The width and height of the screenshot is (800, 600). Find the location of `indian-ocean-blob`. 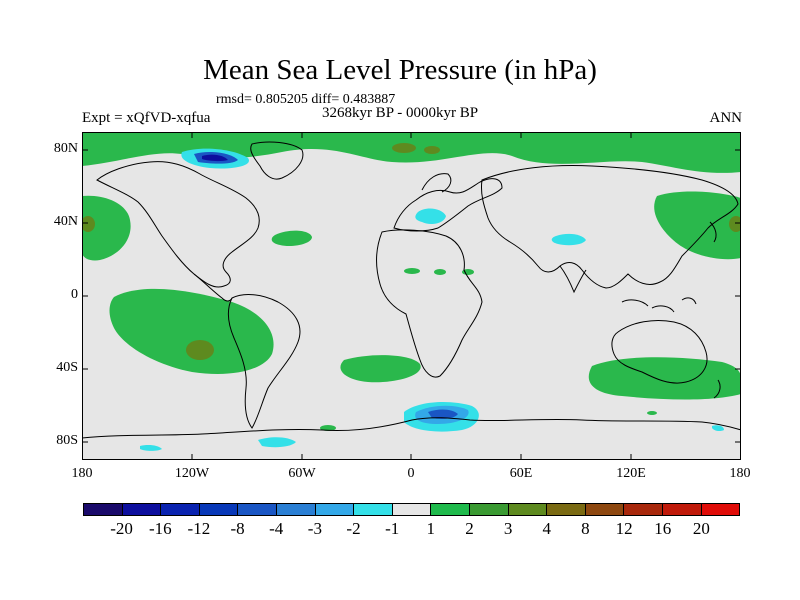

indian-ocean-blob is located at coordinates (664, 378).